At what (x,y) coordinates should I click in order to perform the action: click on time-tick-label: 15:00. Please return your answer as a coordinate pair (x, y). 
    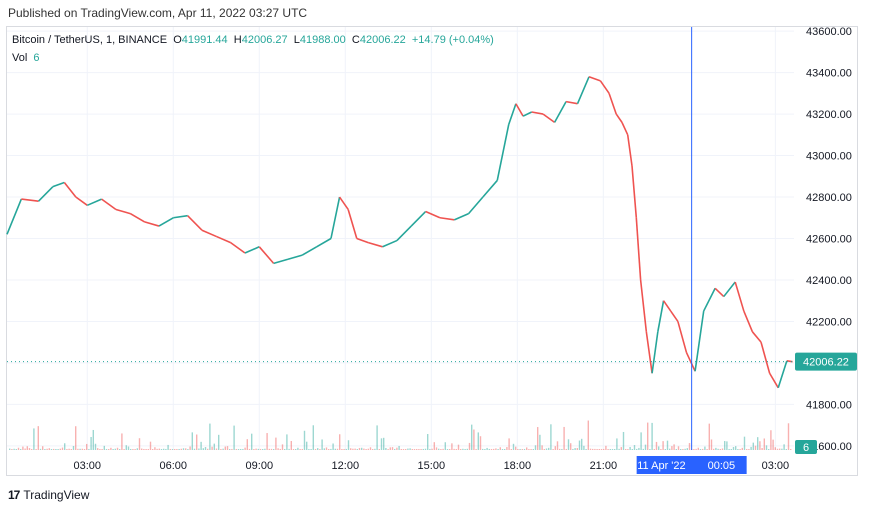
    Looking at the image, I should click on (432, 466).